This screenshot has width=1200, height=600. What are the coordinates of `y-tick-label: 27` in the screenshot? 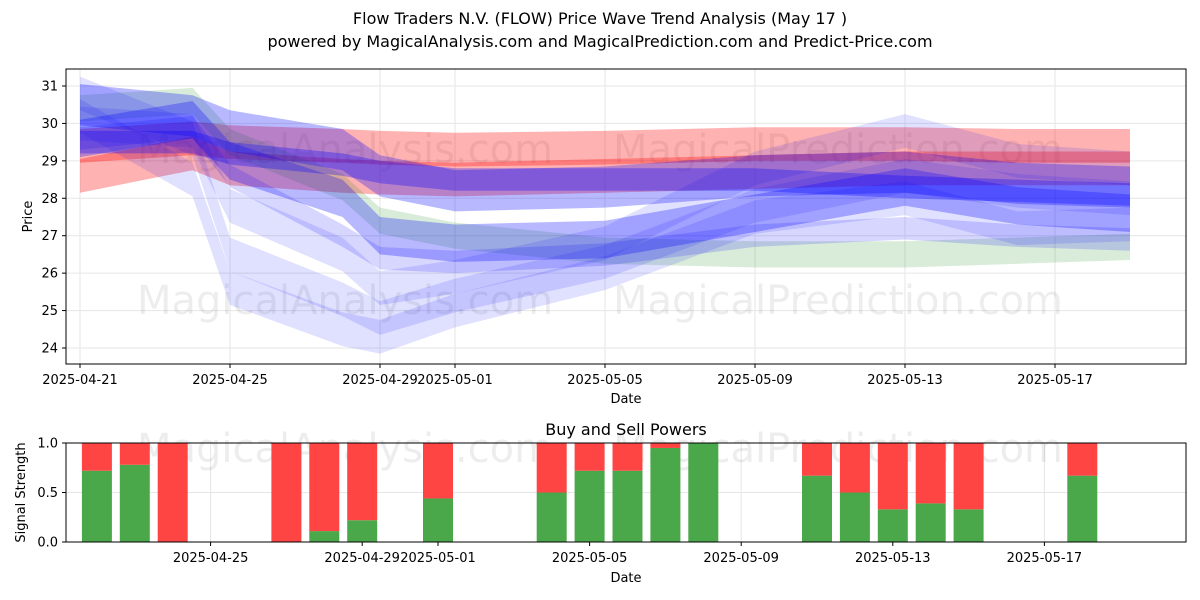 It's located at (49, 236).